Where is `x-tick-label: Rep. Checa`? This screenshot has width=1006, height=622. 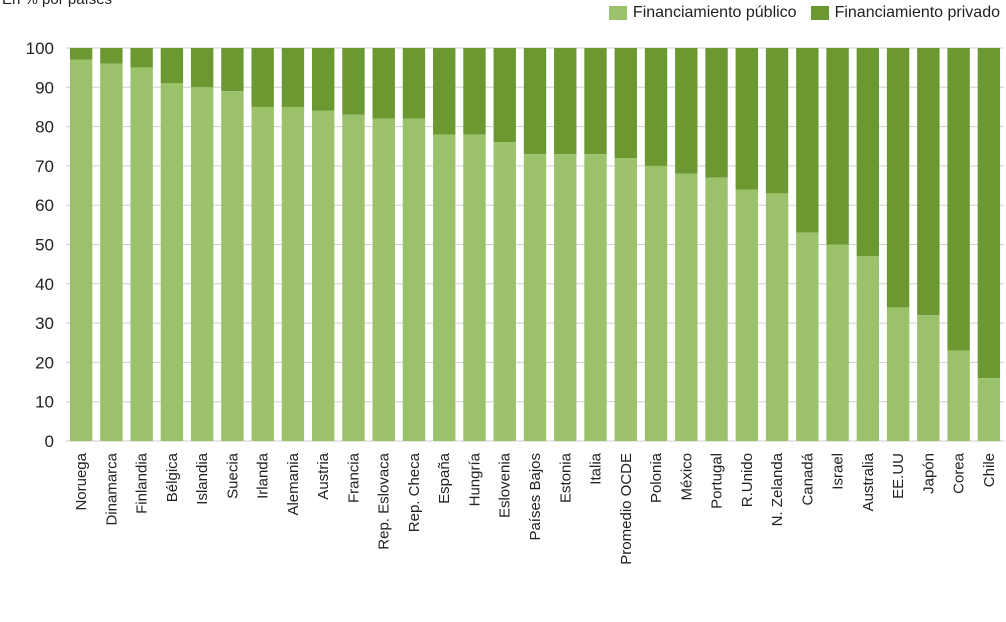
x-tick-label: Rep. Checa is located at coordinates (414, 492).